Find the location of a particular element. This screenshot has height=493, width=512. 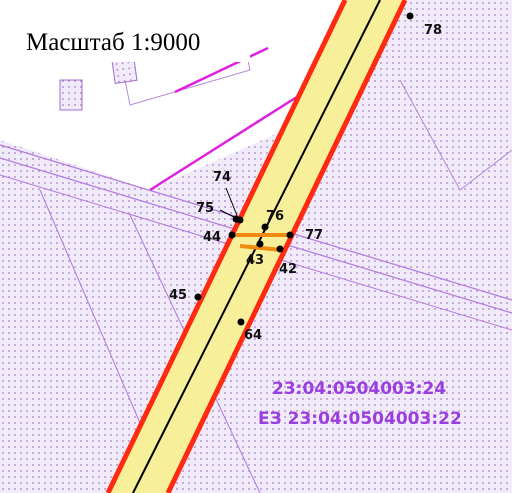

crossing is located at coordinates (261, 248).